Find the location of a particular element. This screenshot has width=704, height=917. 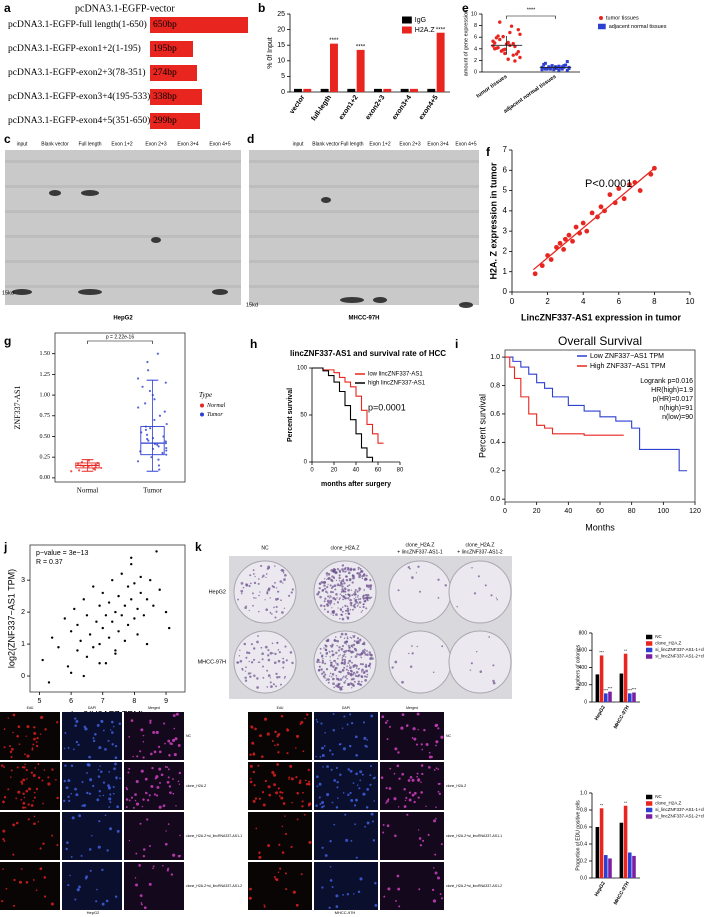

legend-label: si_lincZNF337-AS1-1+clone_H2A.Z is located at coordinates (679, 809).